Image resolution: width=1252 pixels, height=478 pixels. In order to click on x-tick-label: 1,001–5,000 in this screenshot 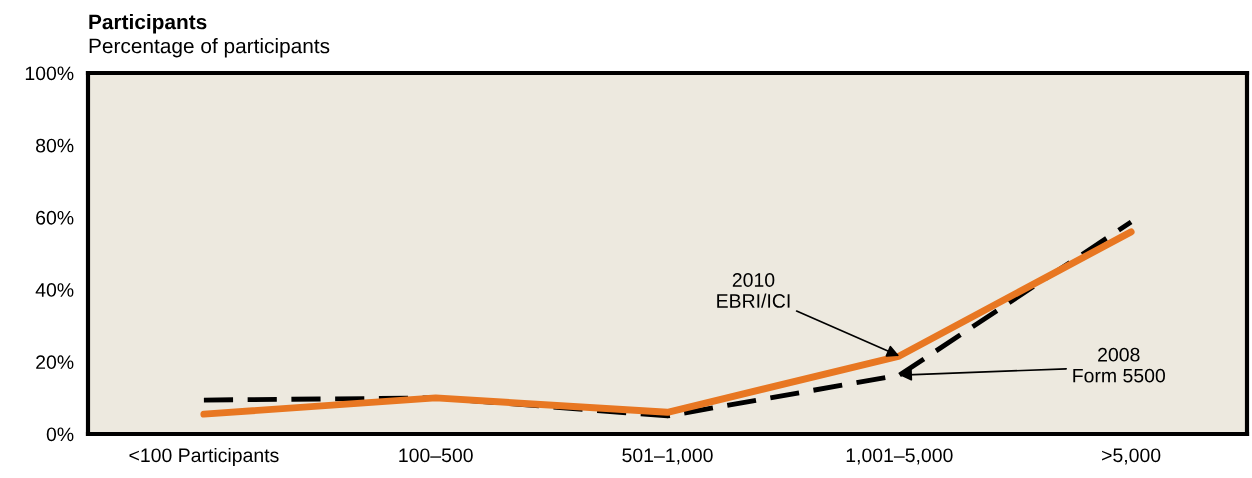, I will do `click(899, 456)`.